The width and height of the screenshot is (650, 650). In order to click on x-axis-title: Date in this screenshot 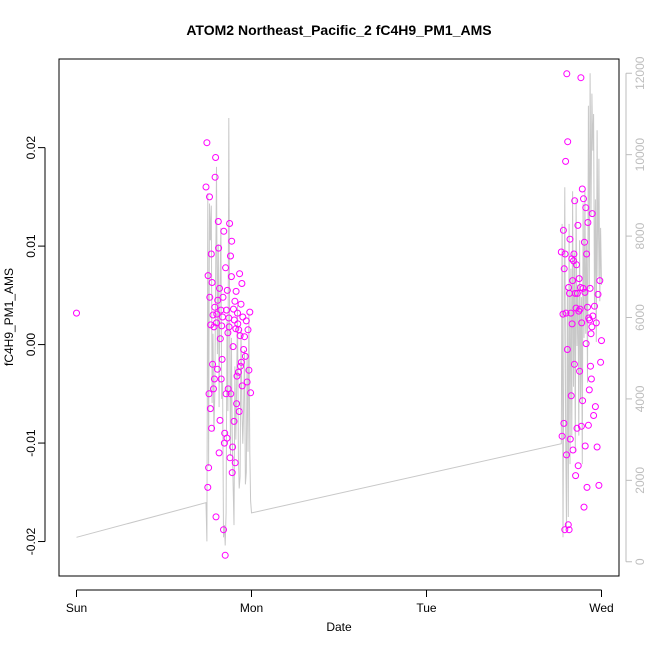, I will do `click(339, 627)`.